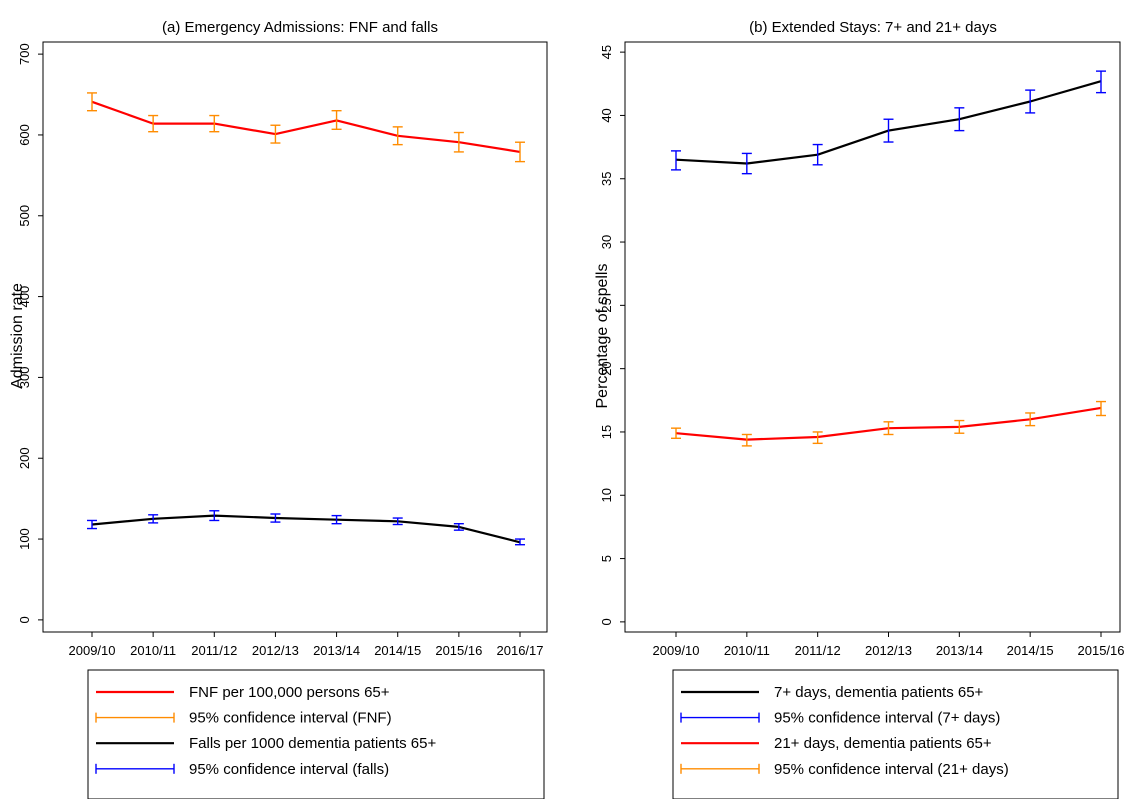  I want to click on legend-label: 95% confidence interval (FNF), so click(290, 718).